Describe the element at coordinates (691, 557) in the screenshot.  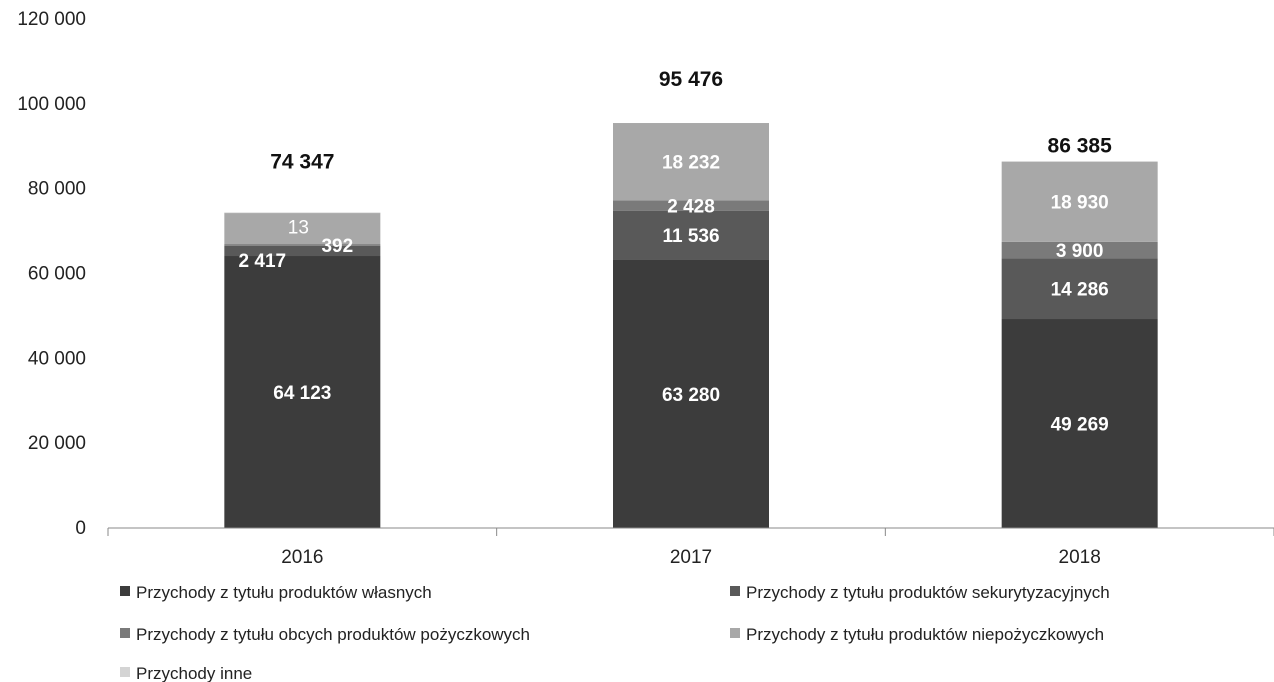
I see `x-tick-label: 2017` at that location.